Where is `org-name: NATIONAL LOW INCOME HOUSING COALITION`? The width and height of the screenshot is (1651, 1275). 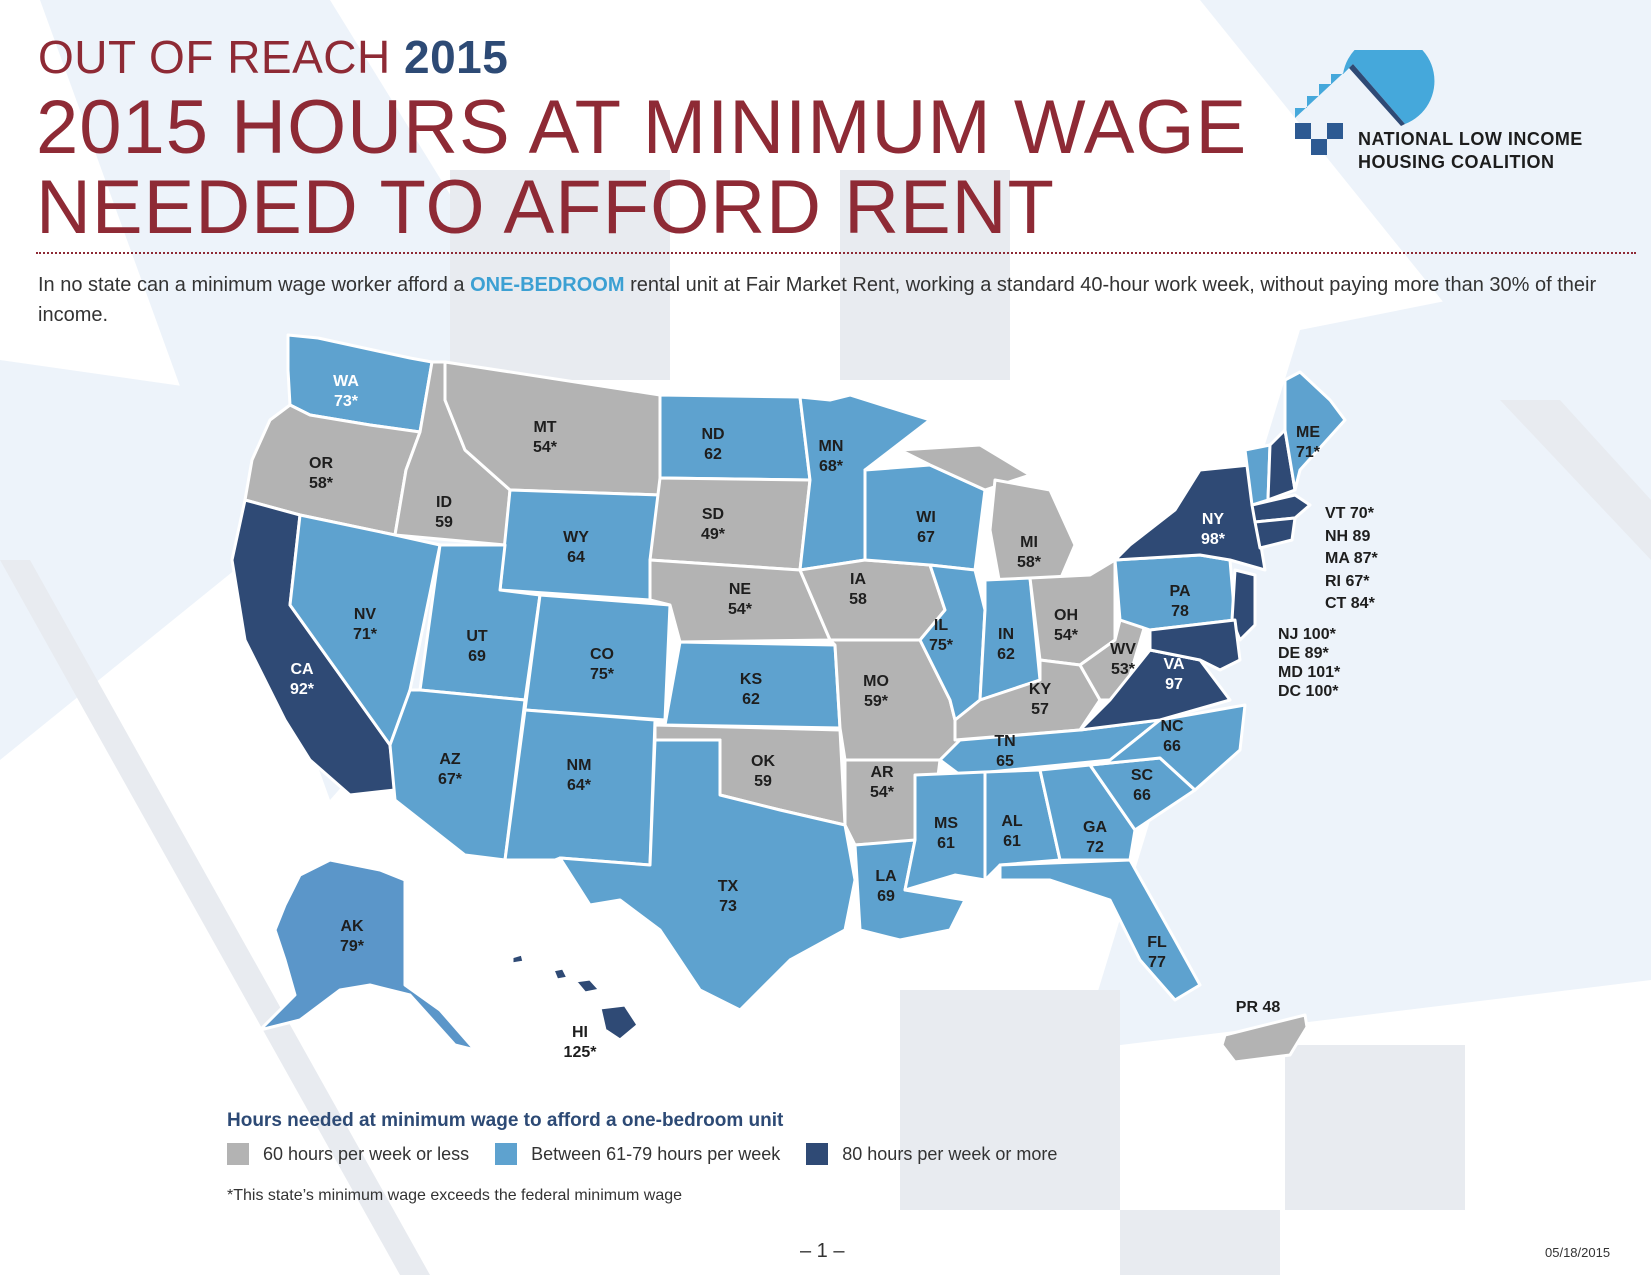
org-name: NATIONAL LOW INCOME HOUSING COALITION is located at coordinates (1470, 151).